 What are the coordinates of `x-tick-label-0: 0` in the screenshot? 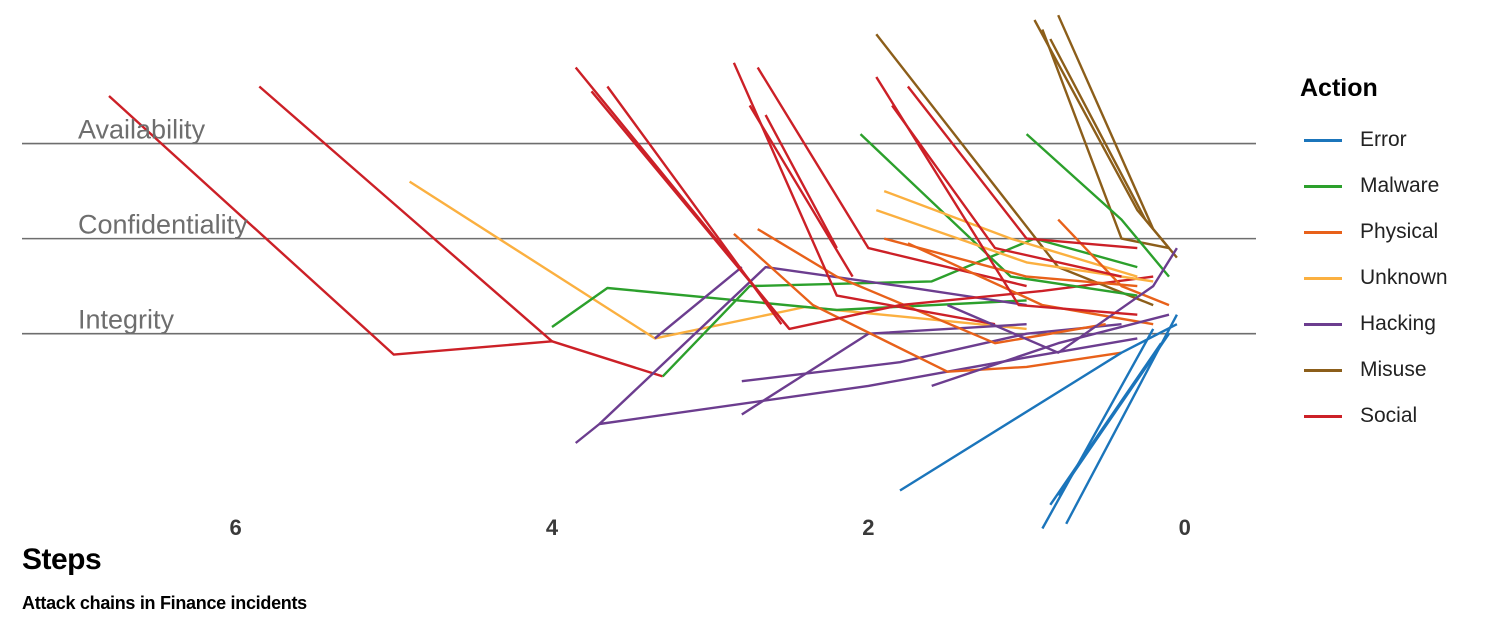 It's located at (1185, 527).